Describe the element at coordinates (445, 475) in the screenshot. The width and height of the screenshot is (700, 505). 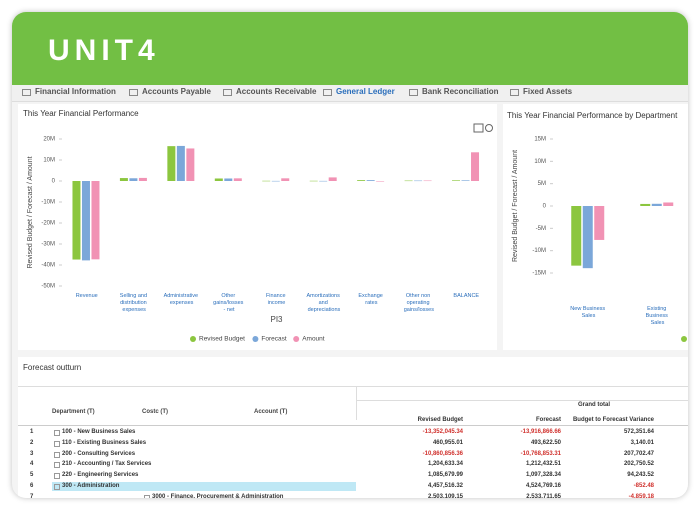
I see `value-cell: 1,085,679.99` at that location.